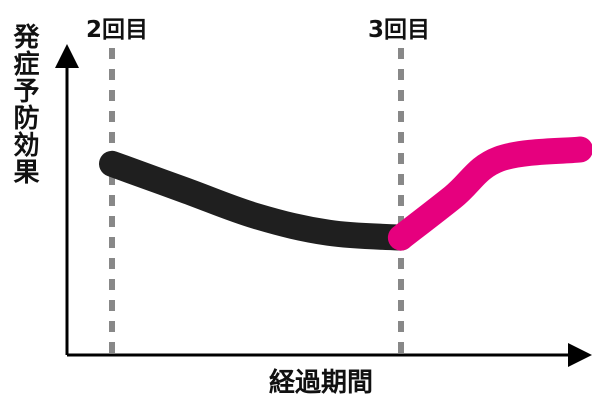 This screenshot has height=399, width=592. Describe the element at coordinates (489, 193) in the screenshot. I see `series-line-after-booster` at that location.